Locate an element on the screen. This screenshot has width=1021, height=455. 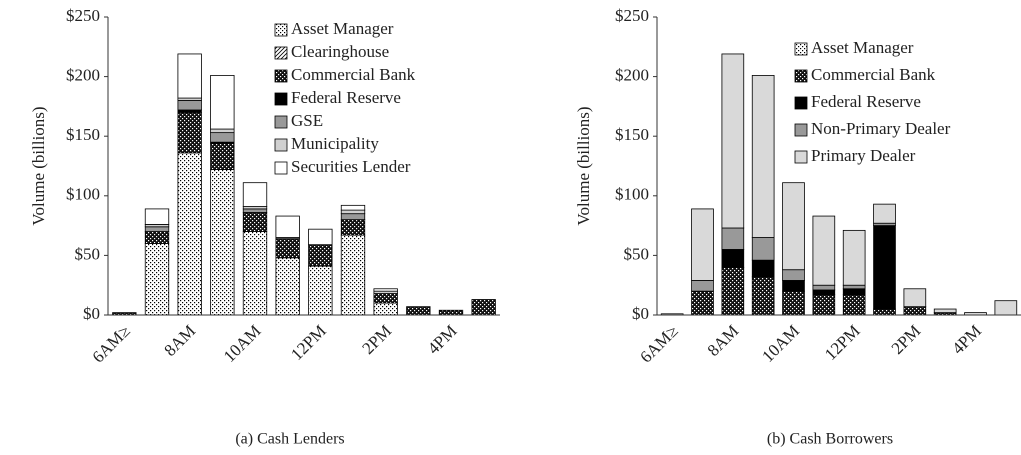
y-tick-label: $200 is located at coordinates (632, 75).